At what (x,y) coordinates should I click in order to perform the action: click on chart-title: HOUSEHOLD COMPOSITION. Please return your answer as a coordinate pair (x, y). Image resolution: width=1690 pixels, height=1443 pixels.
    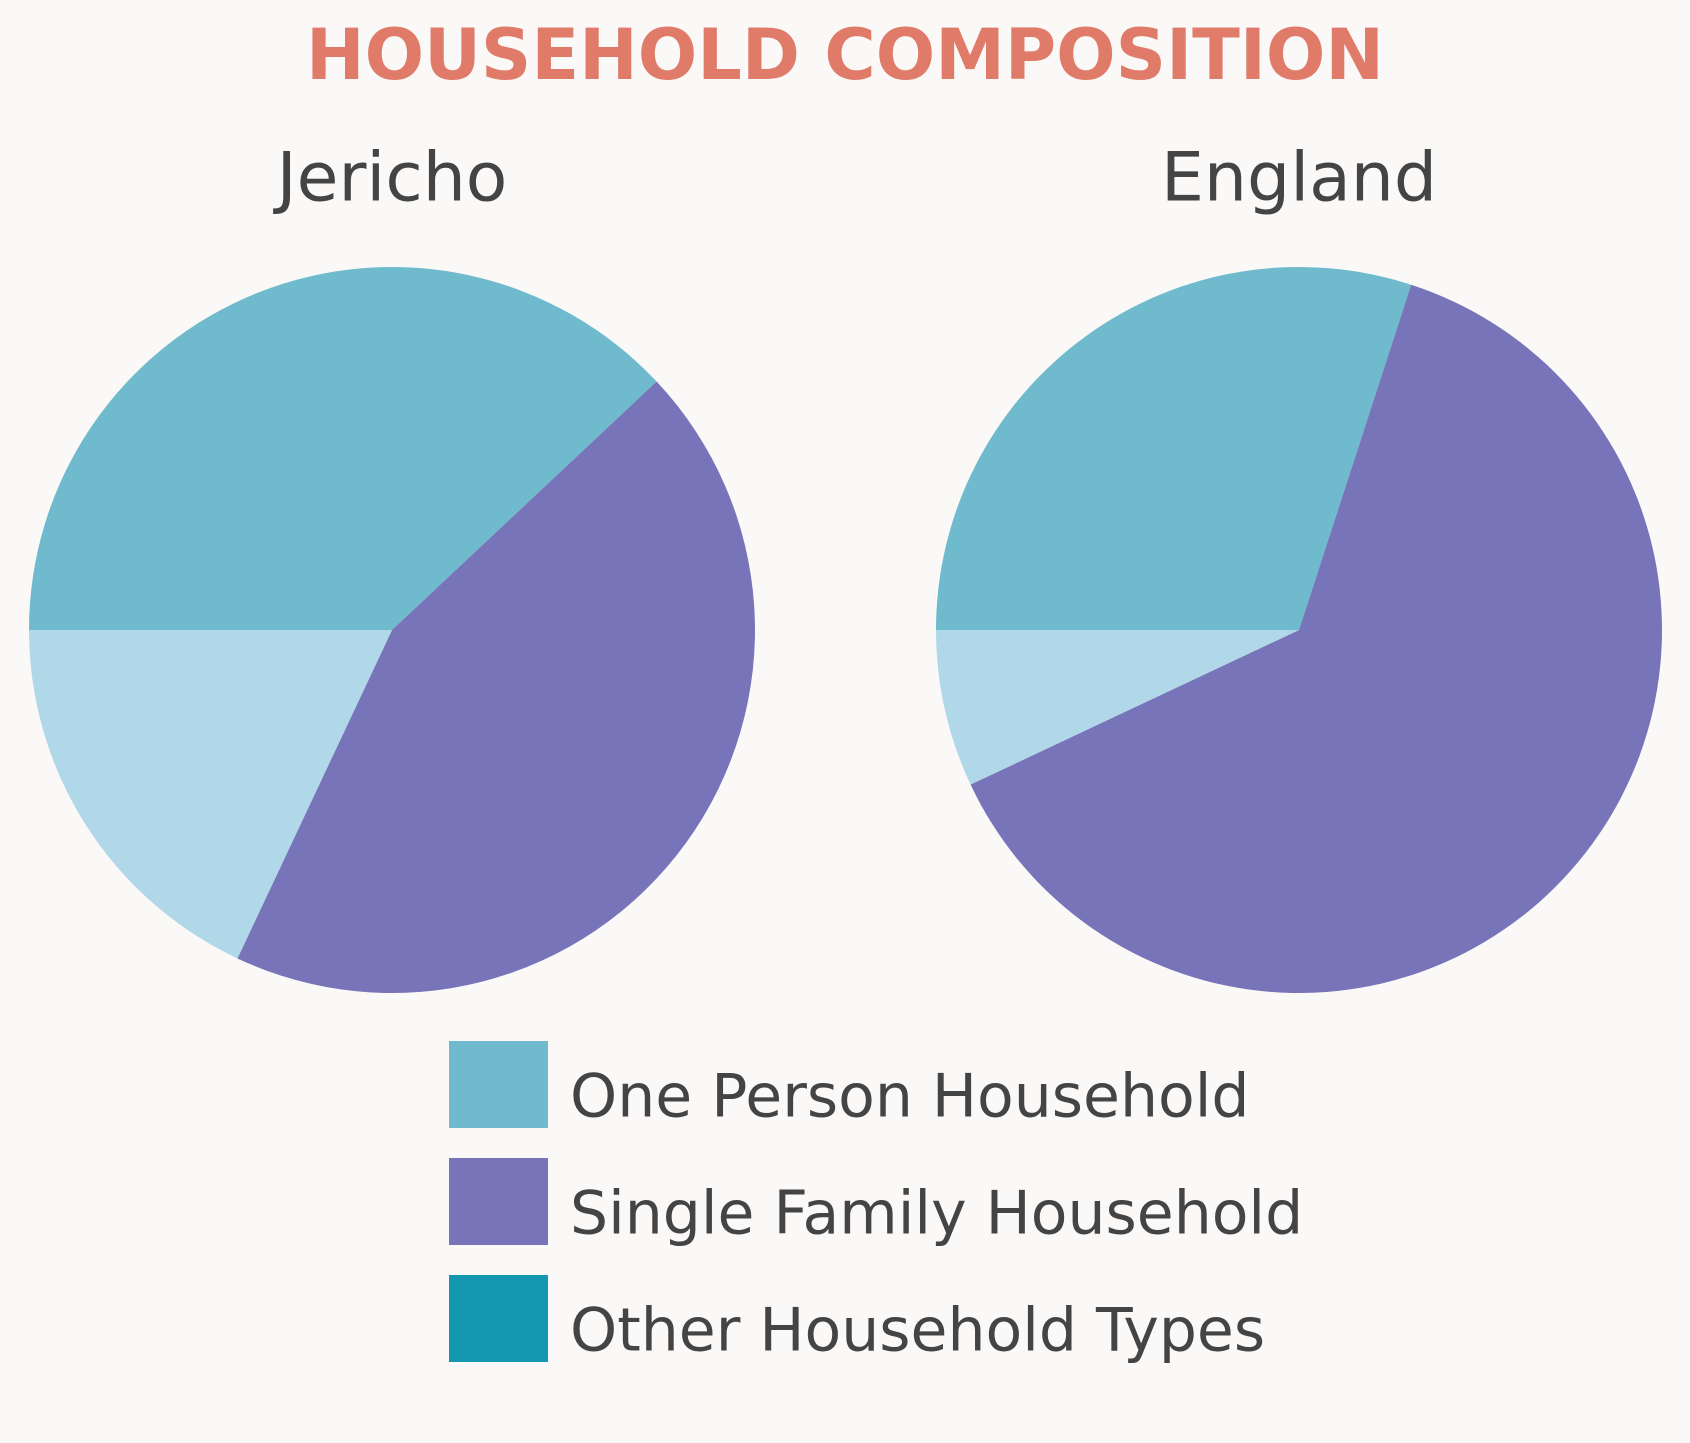
    Looking at the image, I should click on (845, 55).